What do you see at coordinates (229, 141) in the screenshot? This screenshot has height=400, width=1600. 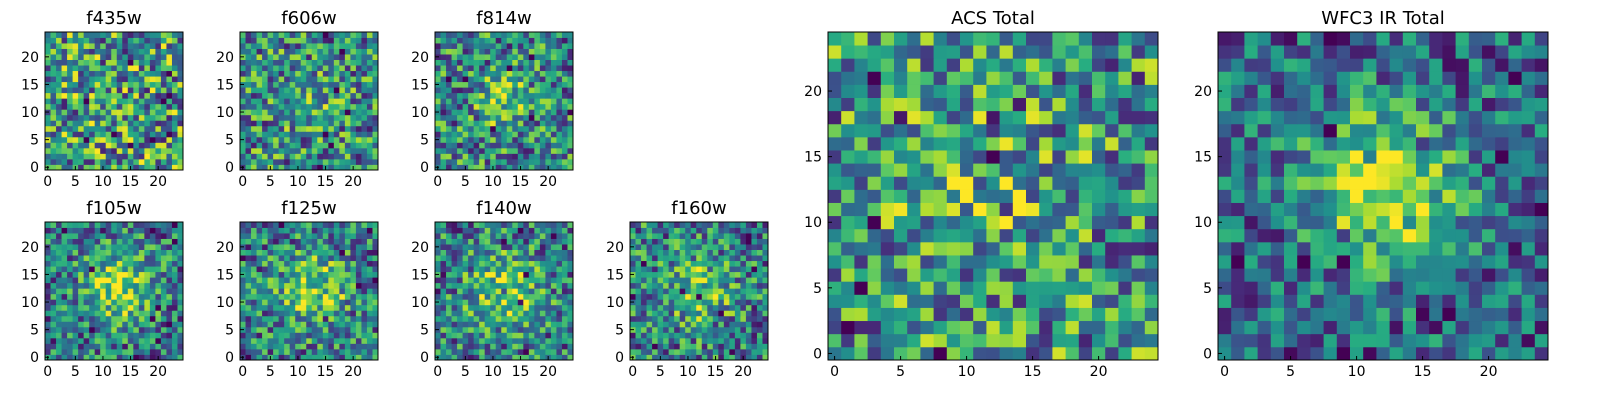 I see `y-tick-label: 5` at bounding box center [229, 141].